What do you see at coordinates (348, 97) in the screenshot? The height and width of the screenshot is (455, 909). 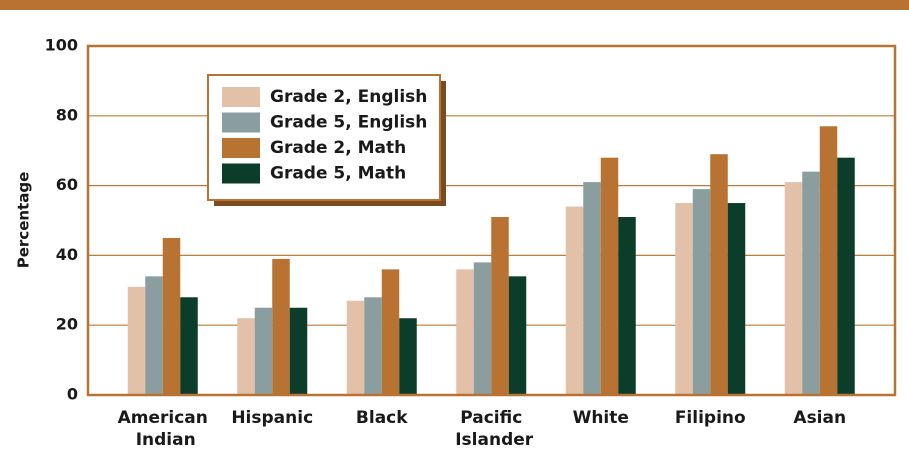 I see `legend-label: Grade 2, English` at bounding box center [348, 97].